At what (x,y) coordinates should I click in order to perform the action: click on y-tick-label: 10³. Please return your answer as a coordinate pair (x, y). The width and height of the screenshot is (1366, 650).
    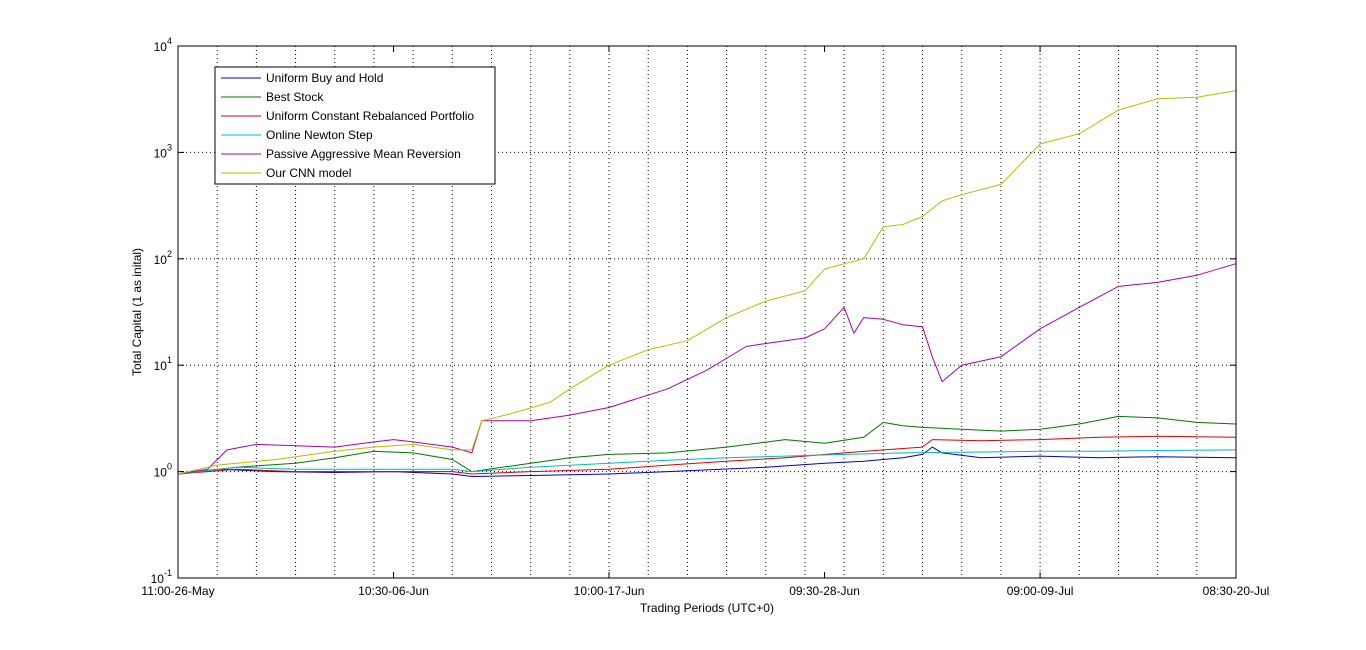
    Looking at the image, I should click on (163, 151).